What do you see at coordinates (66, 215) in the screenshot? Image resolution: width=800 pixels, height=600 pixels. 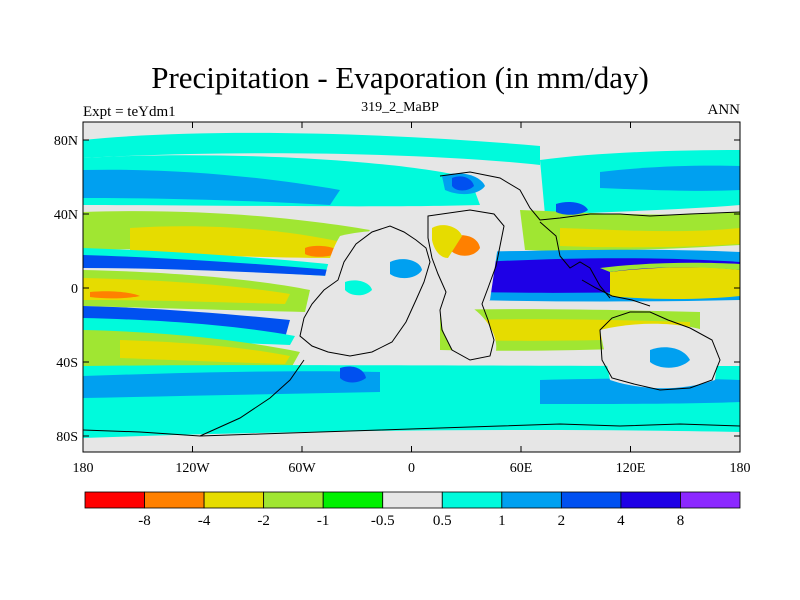 I see `lat-tick-label: 40N` at bounding box center [66, 215].